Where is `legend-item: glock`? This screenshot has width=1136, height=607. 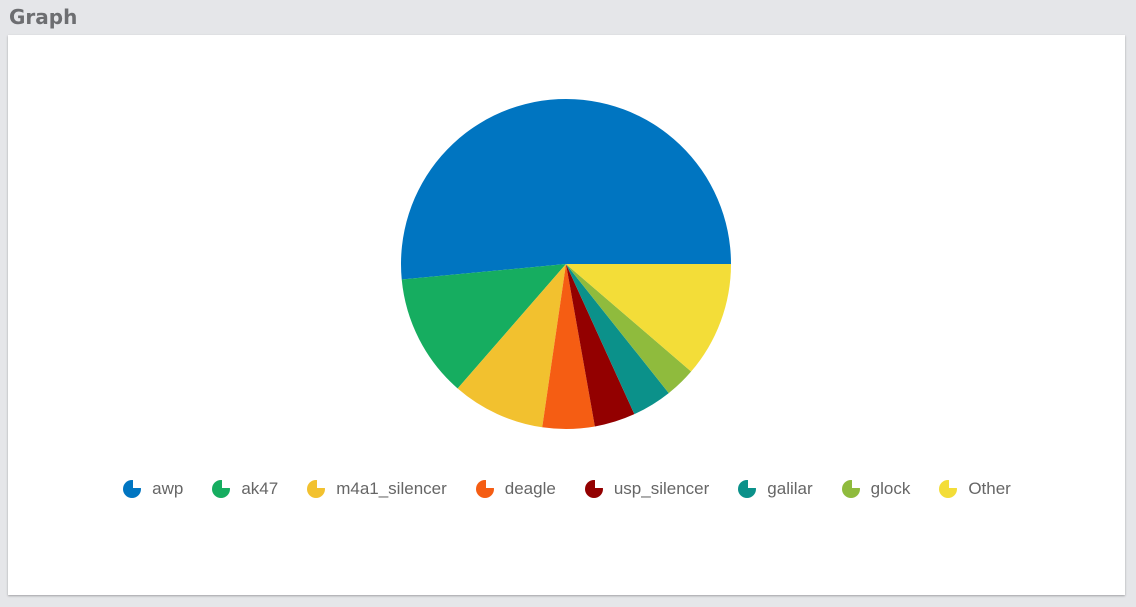
legend-item: glock is located at coordinates (876, 489).